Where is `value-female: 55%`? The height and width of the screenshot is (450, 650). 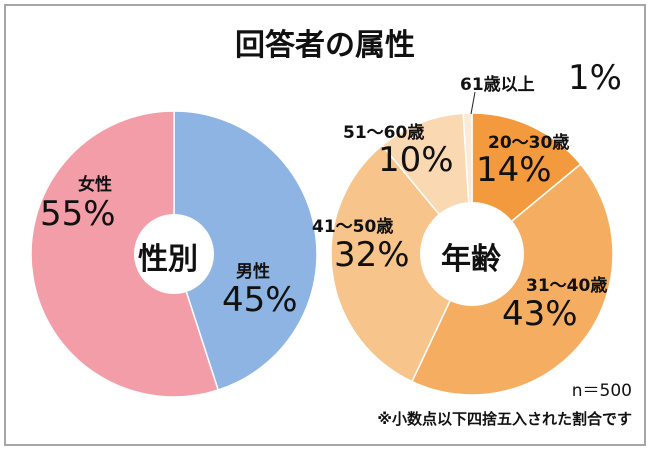 value-female: 55% is located at coordinates (78, 214).